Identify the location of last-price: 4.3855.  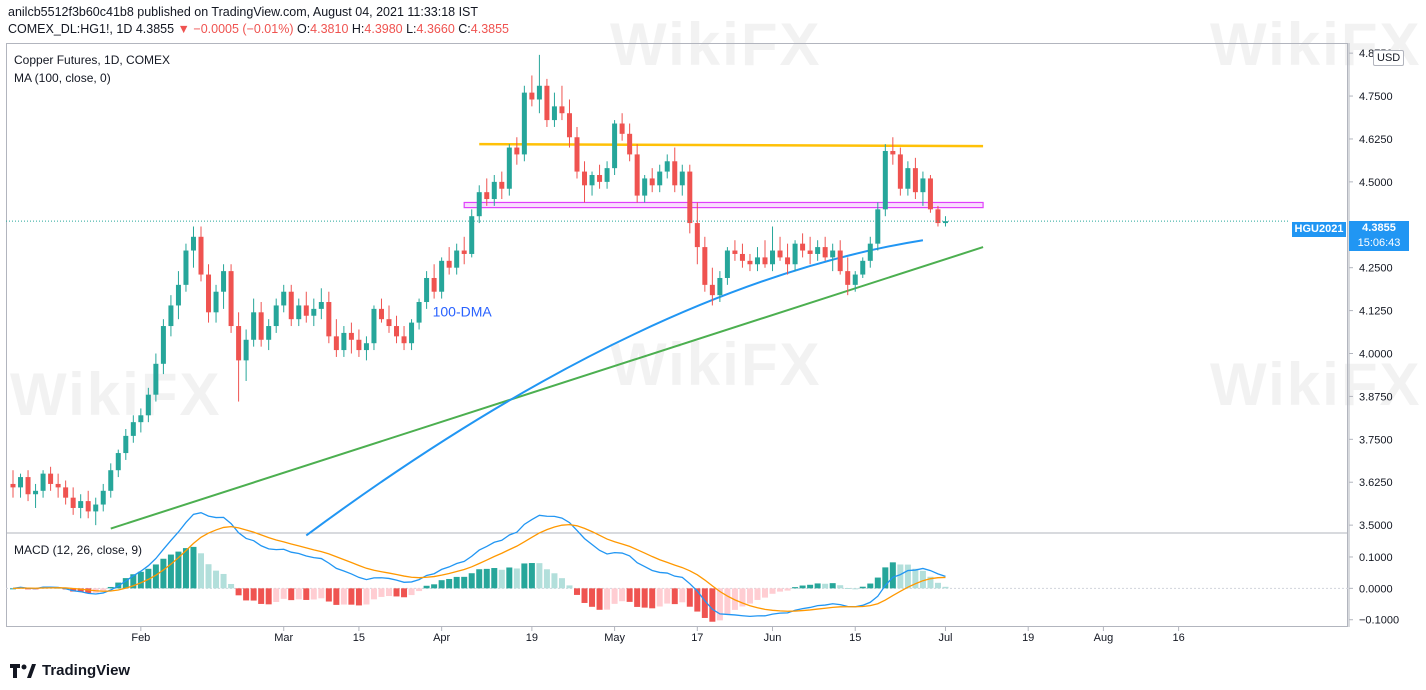
(155, 29).